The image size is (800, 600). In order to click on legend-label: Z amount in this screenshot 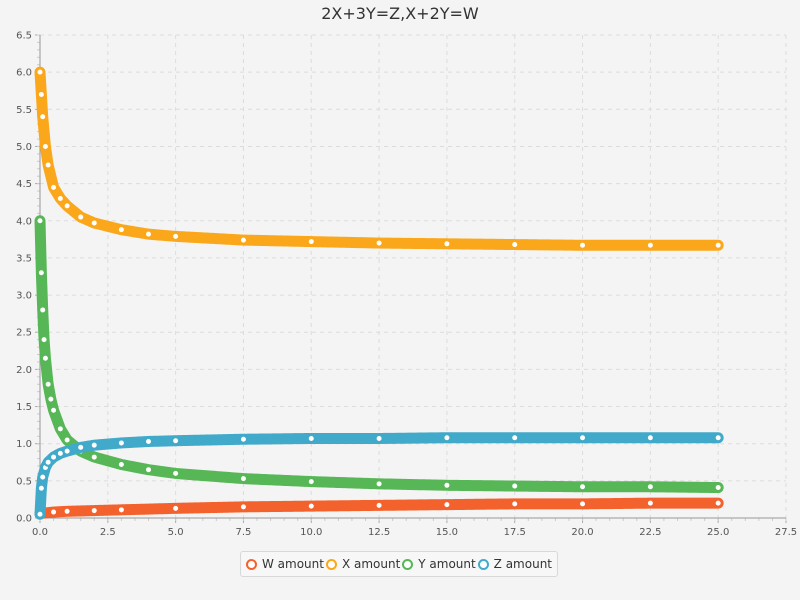, I will do `click(523, 564)`.